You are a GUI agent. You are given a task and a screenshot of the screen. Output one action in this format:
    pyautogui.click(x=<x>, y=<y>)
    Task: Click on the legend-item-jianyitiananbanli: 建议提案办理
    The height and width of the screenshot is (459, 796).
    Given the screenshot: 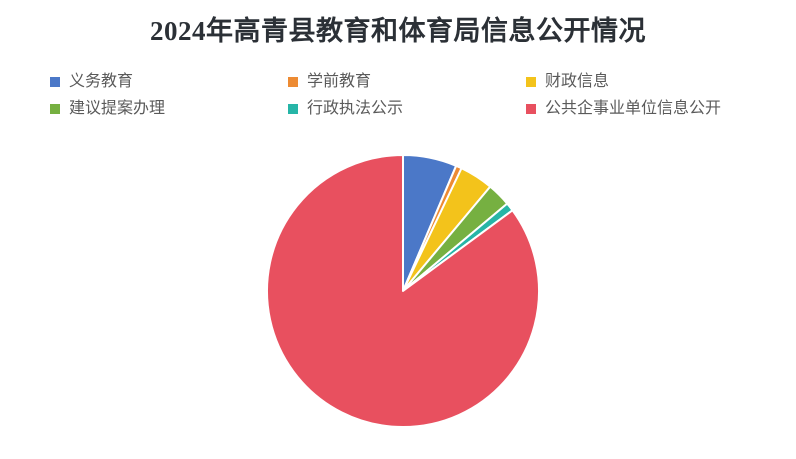 What is the action you would take?
    pyautogui.click(x=169, y=108)
    